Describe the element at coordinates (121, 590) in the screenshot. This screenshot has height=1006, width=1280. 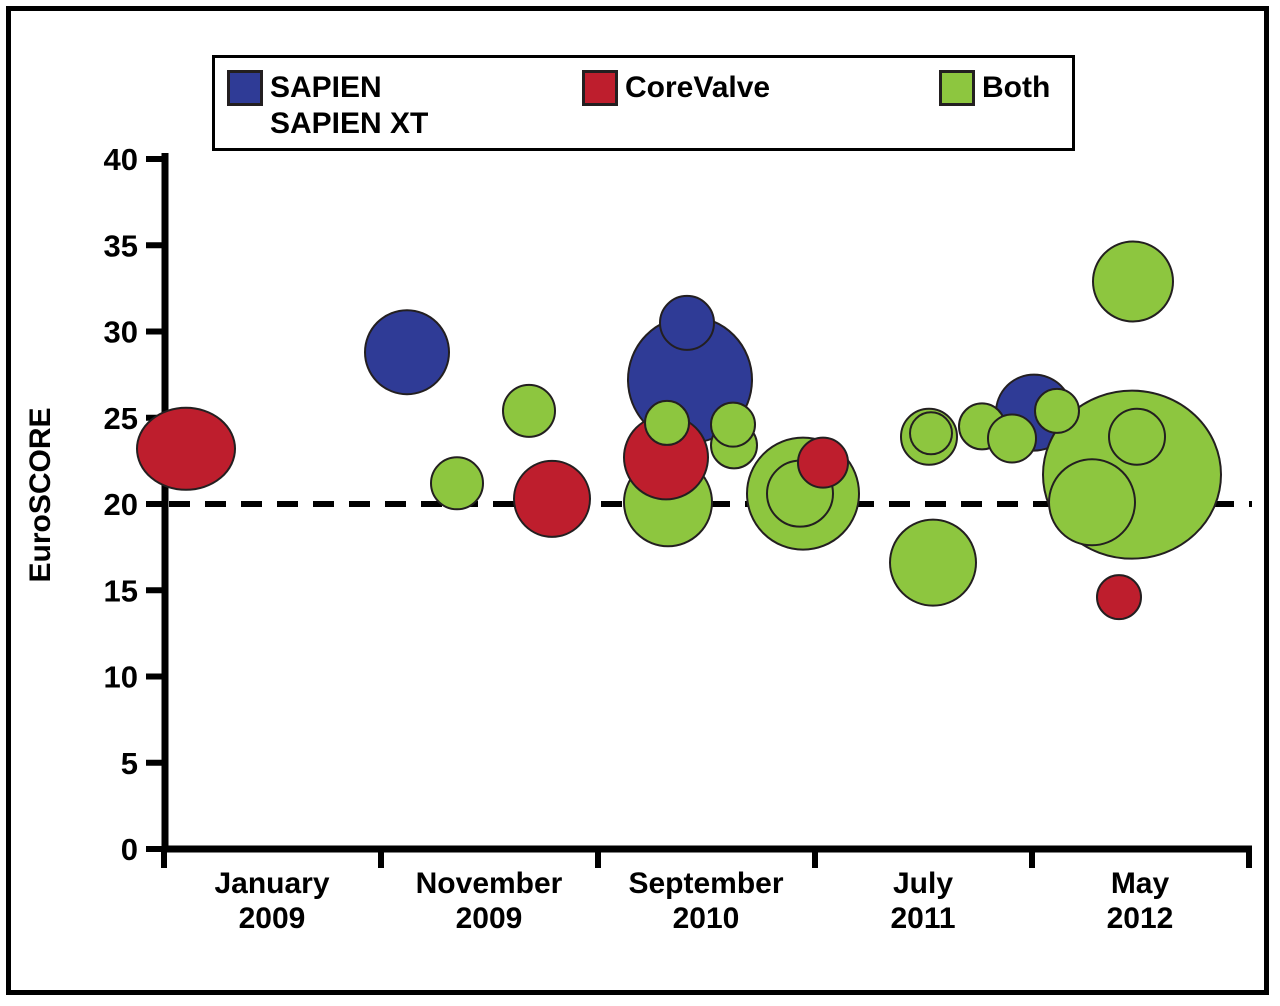
I see `y-tick-label: 15` at that location.